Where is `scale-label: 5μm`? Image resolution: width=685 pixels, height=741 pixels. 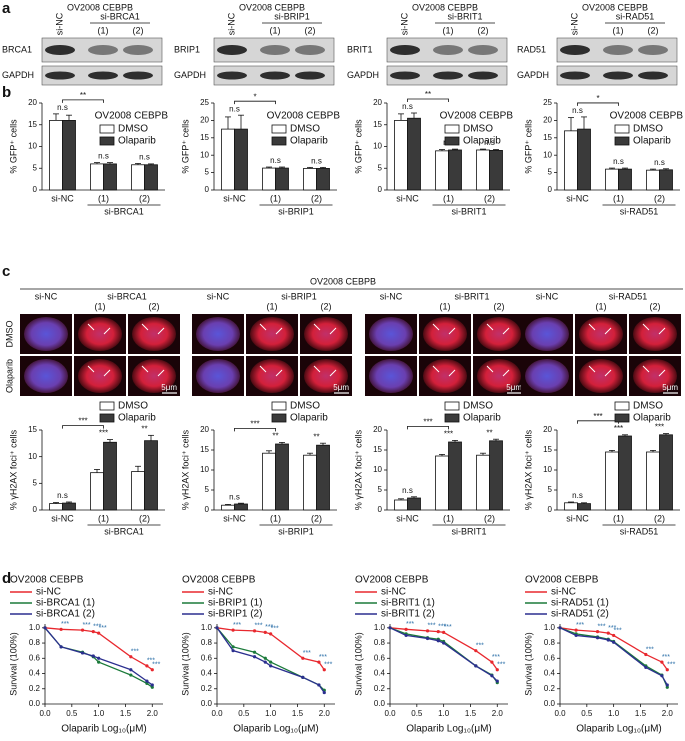 scale-label: 5μm is located at coordinates (514, 387).